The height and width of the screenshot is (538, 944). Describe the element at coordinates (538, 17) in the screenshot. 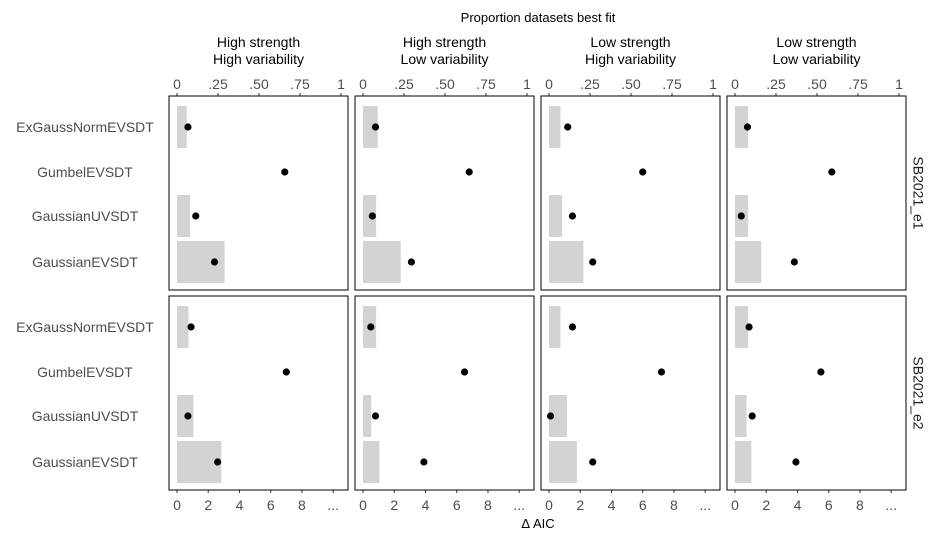

I see `top-axis-title: Proportion datasets best fit` at that location.